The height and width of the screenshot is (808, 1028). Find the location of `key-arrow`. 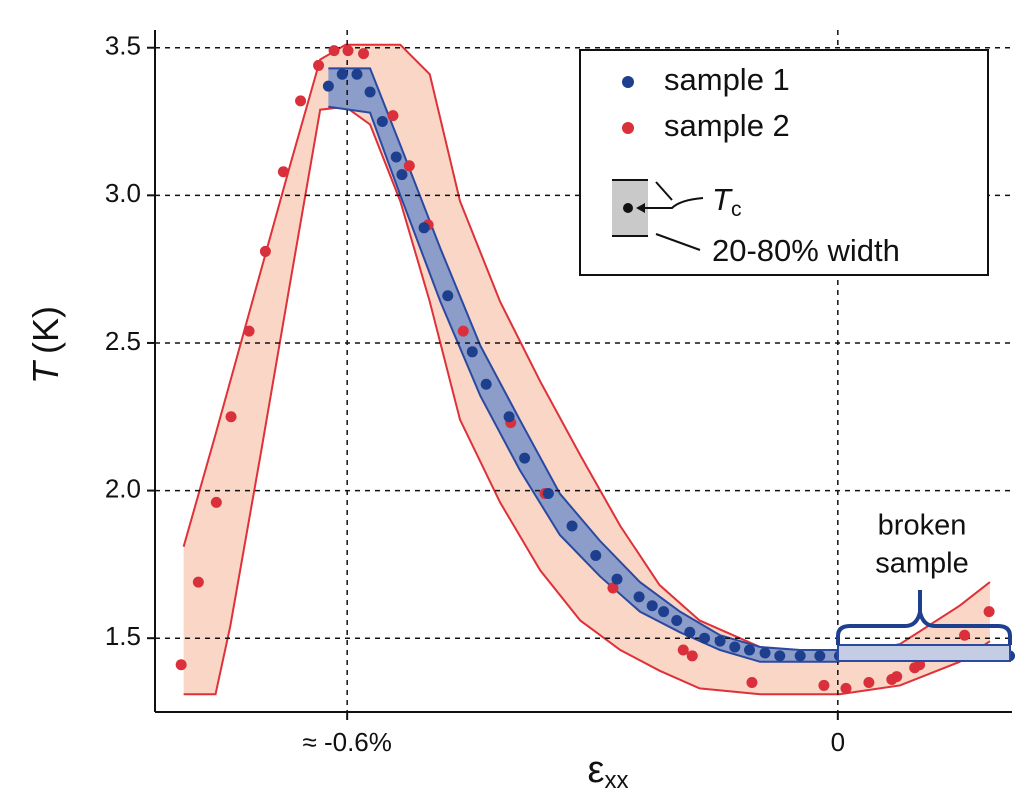

key-arrow is located at coordinates (672, 203).